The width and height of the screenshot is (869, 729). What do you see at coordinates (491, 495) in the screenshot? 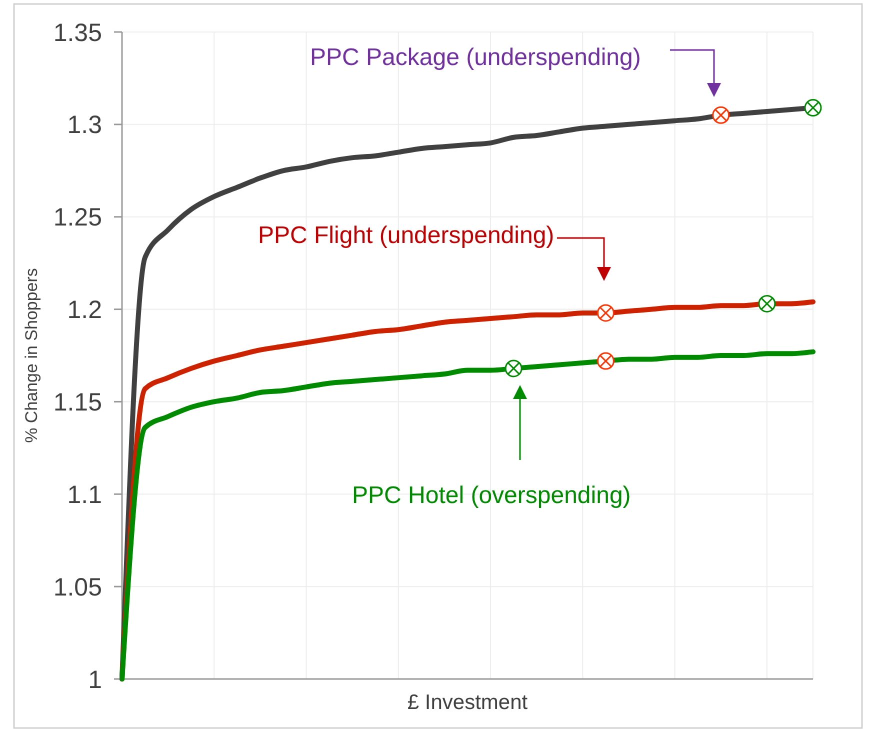
I see `annotation: PPC Hotel (overspending)` at bounding box center [491, 495].